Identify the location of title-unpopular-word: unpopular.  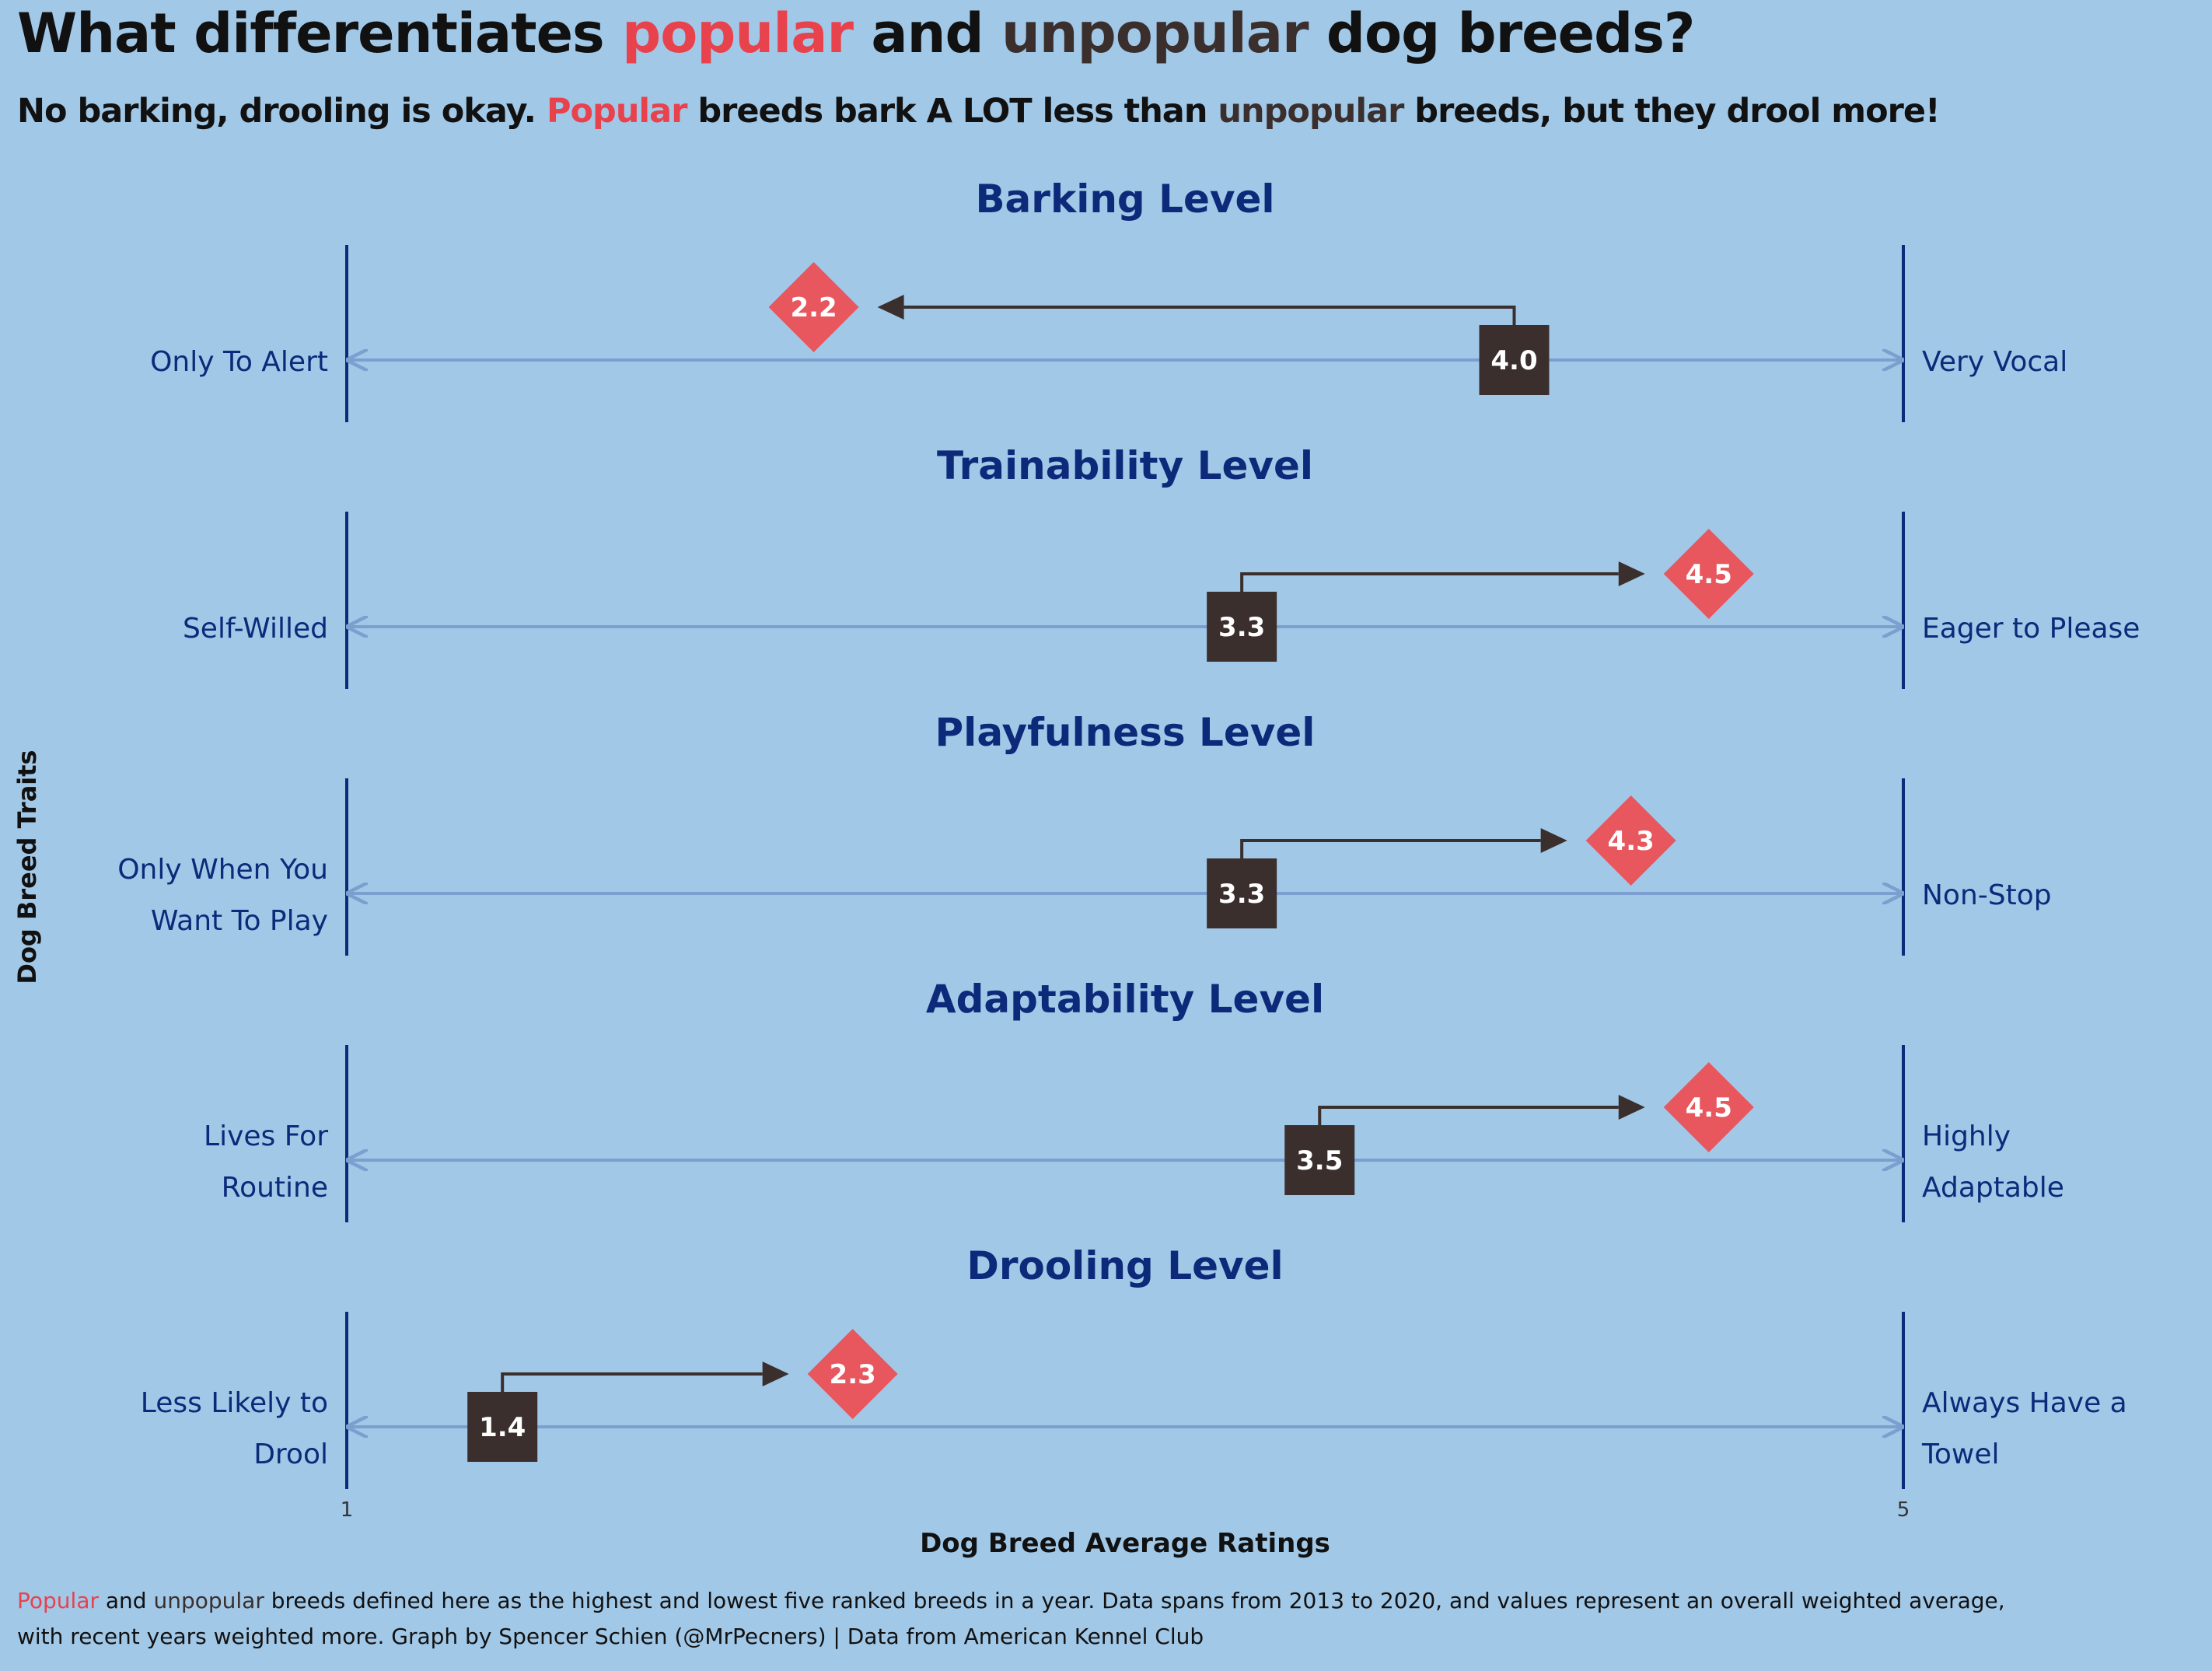
(1155, 33).